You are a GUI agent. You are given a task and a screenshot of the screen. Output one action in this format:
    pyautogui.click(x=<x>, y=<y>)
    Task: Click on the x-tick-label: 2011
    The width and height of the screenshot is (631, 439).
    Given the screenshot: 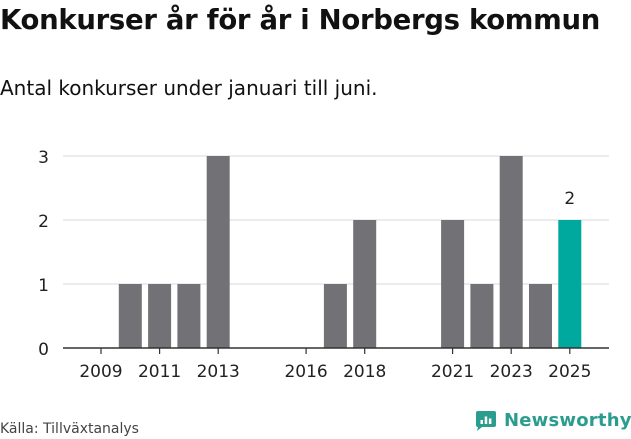 What is the action you would take?
    pyautogui.click(x=159, y=372)
    